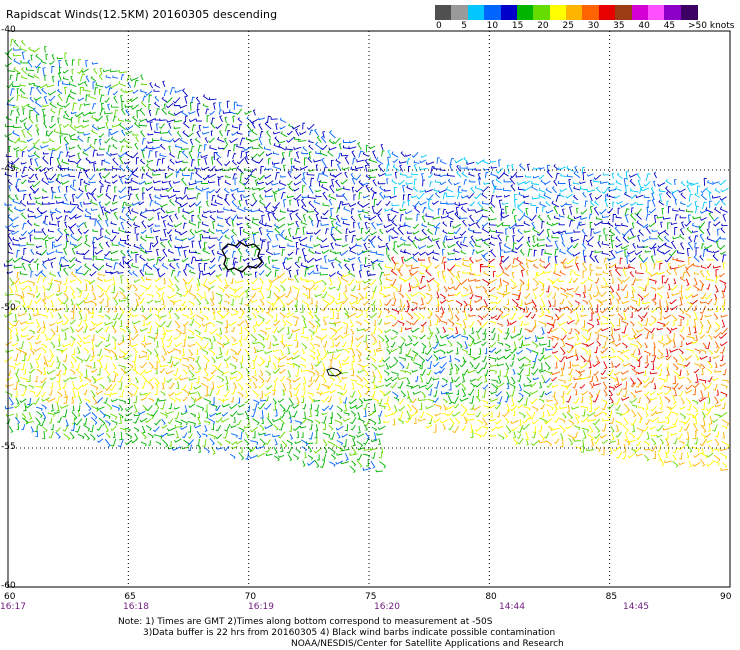  What do you see at coordinates (464, 26) in the screenshot?
I see `colorbar-tick-label: 5` at bounding box center [464, 26].